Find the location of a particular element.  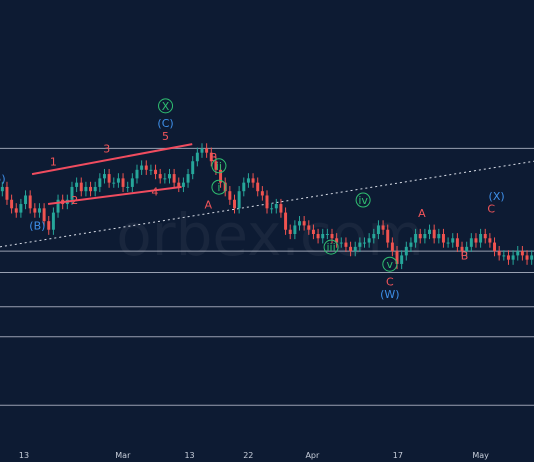

wave-label: A is located at coordinates (422, 213).